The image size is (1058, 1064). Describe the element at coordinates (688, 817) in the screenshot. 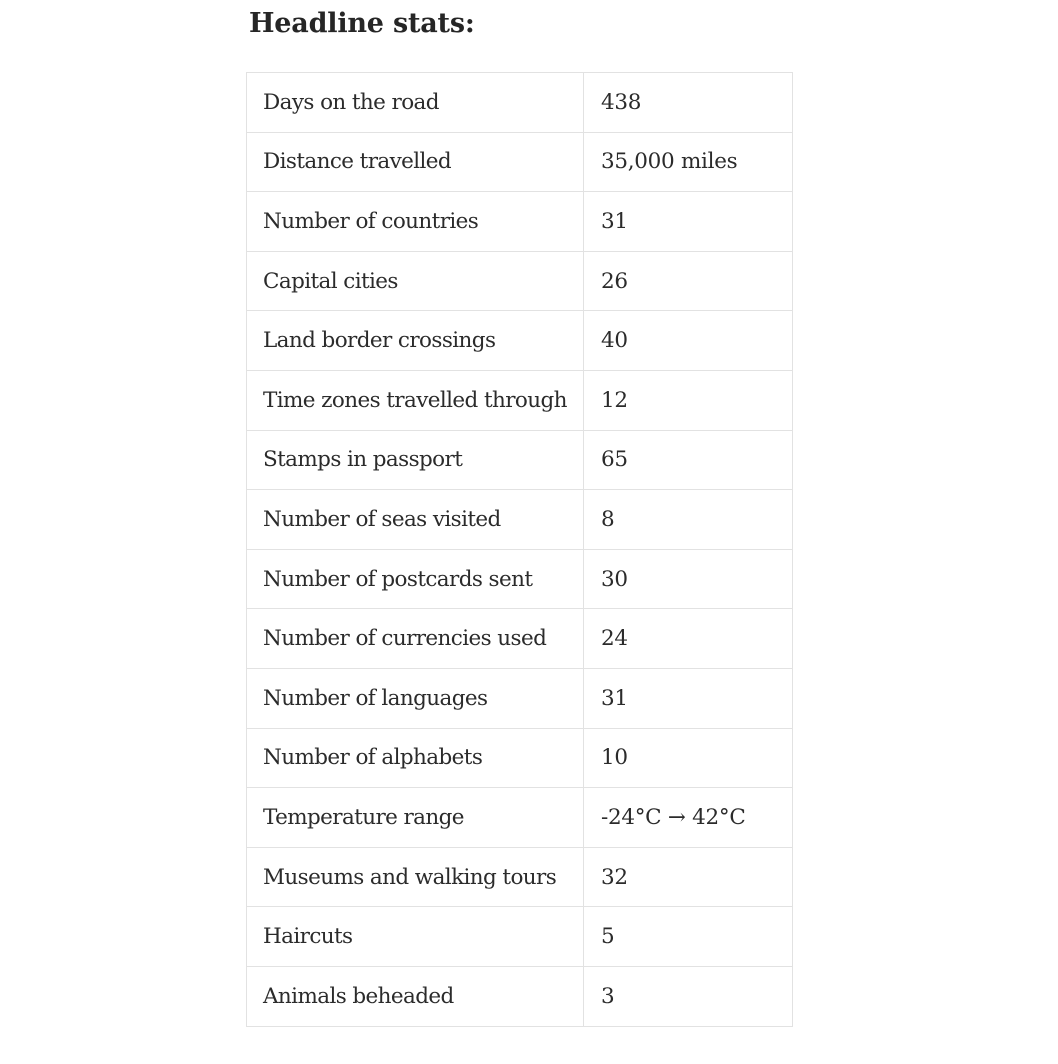

I see `stat-value: -24°C → 42°C` at that location.